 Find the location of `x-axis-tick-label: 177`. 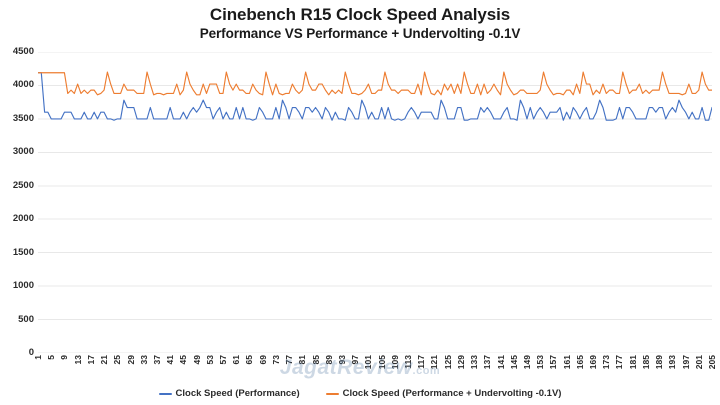

x-axis-tick-label: 177 is located at coordinates (619, 362).